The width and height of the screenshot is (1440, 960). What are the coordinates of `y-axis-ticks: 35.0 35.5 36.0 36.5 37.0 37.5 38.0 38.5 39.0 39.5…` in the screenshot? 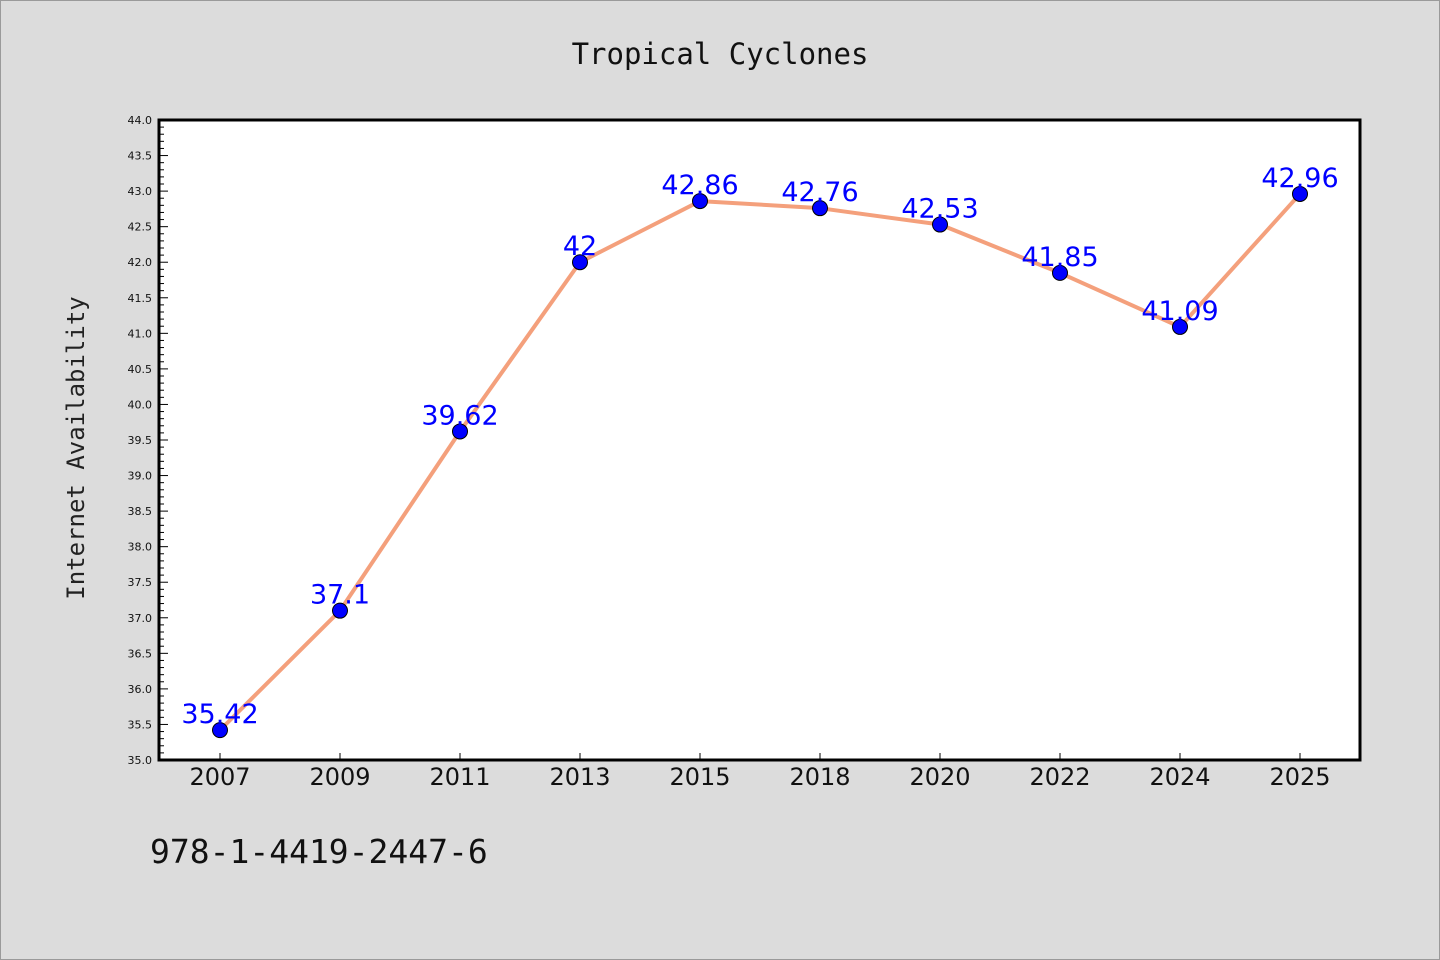 It's located at (148, 440).